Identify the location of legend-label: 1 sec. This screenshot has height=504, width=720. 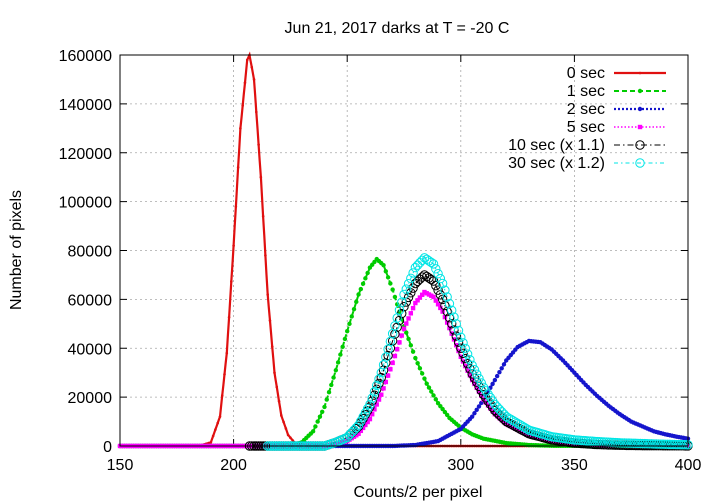
(586, 91).